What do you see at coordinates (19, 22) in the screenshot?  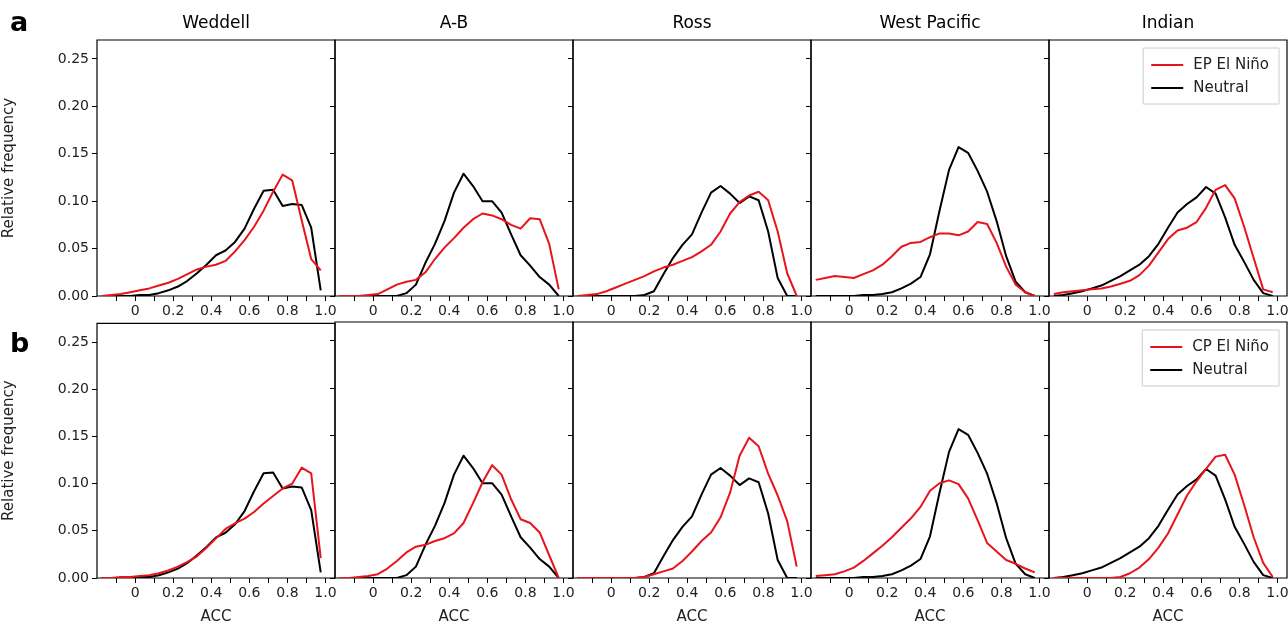 I see `text: a` at bounding box center [19, 22].